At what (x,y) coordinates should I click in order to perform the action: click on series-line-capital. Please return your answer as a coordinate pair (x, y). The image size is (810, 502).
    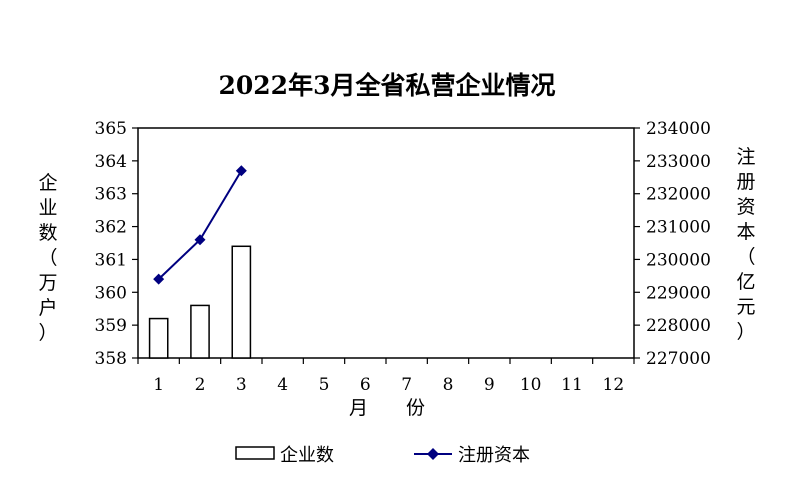
    Looking at the image, I should click on (200, 225).